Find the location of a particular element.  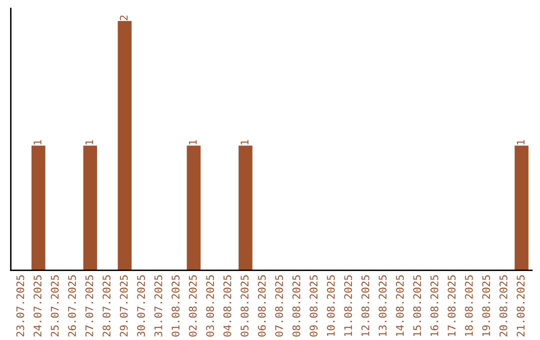

x-tick-label: 07.08.2025 is located at coordinates (279, 305).